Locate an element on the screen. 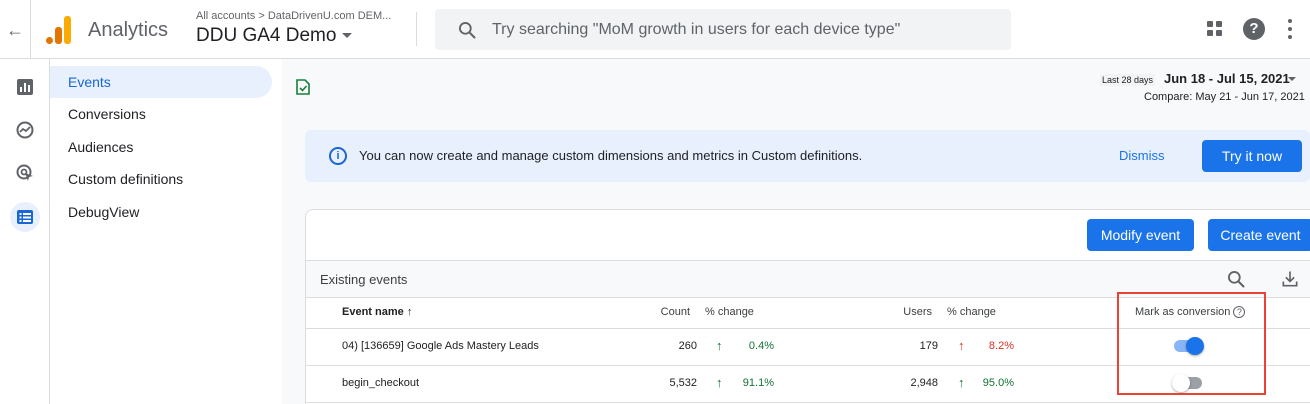  date-range-picker: Jun 18 - Jul 15, 2021 is located at coordinates (1227, 78).